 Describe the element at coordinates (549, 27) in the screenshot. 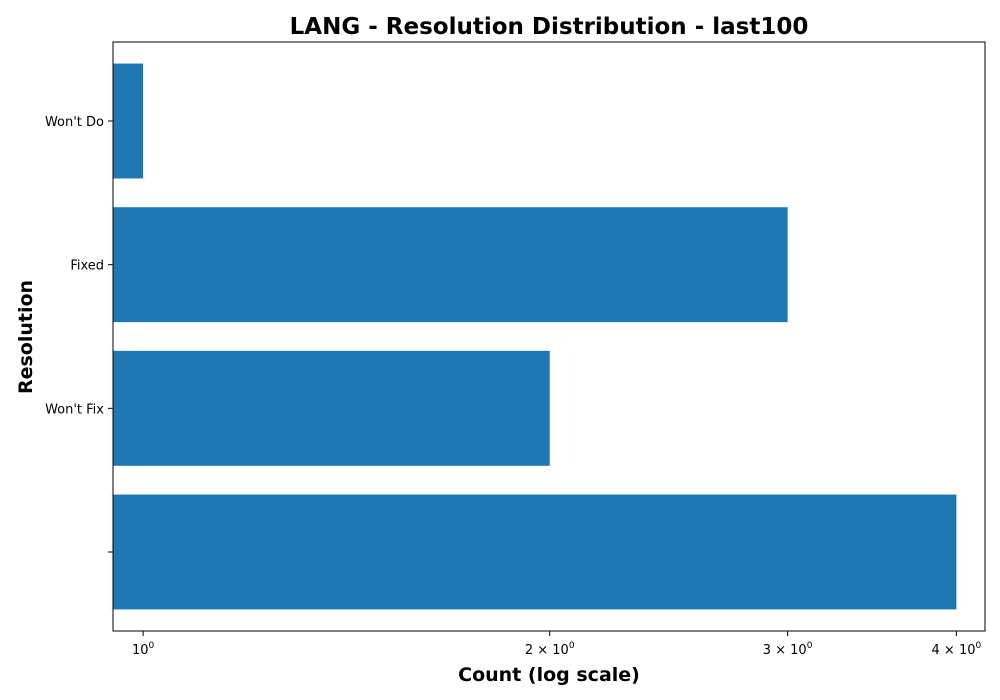

I see `chart-title: LANG - Resolution Distribution - last100` at that location.